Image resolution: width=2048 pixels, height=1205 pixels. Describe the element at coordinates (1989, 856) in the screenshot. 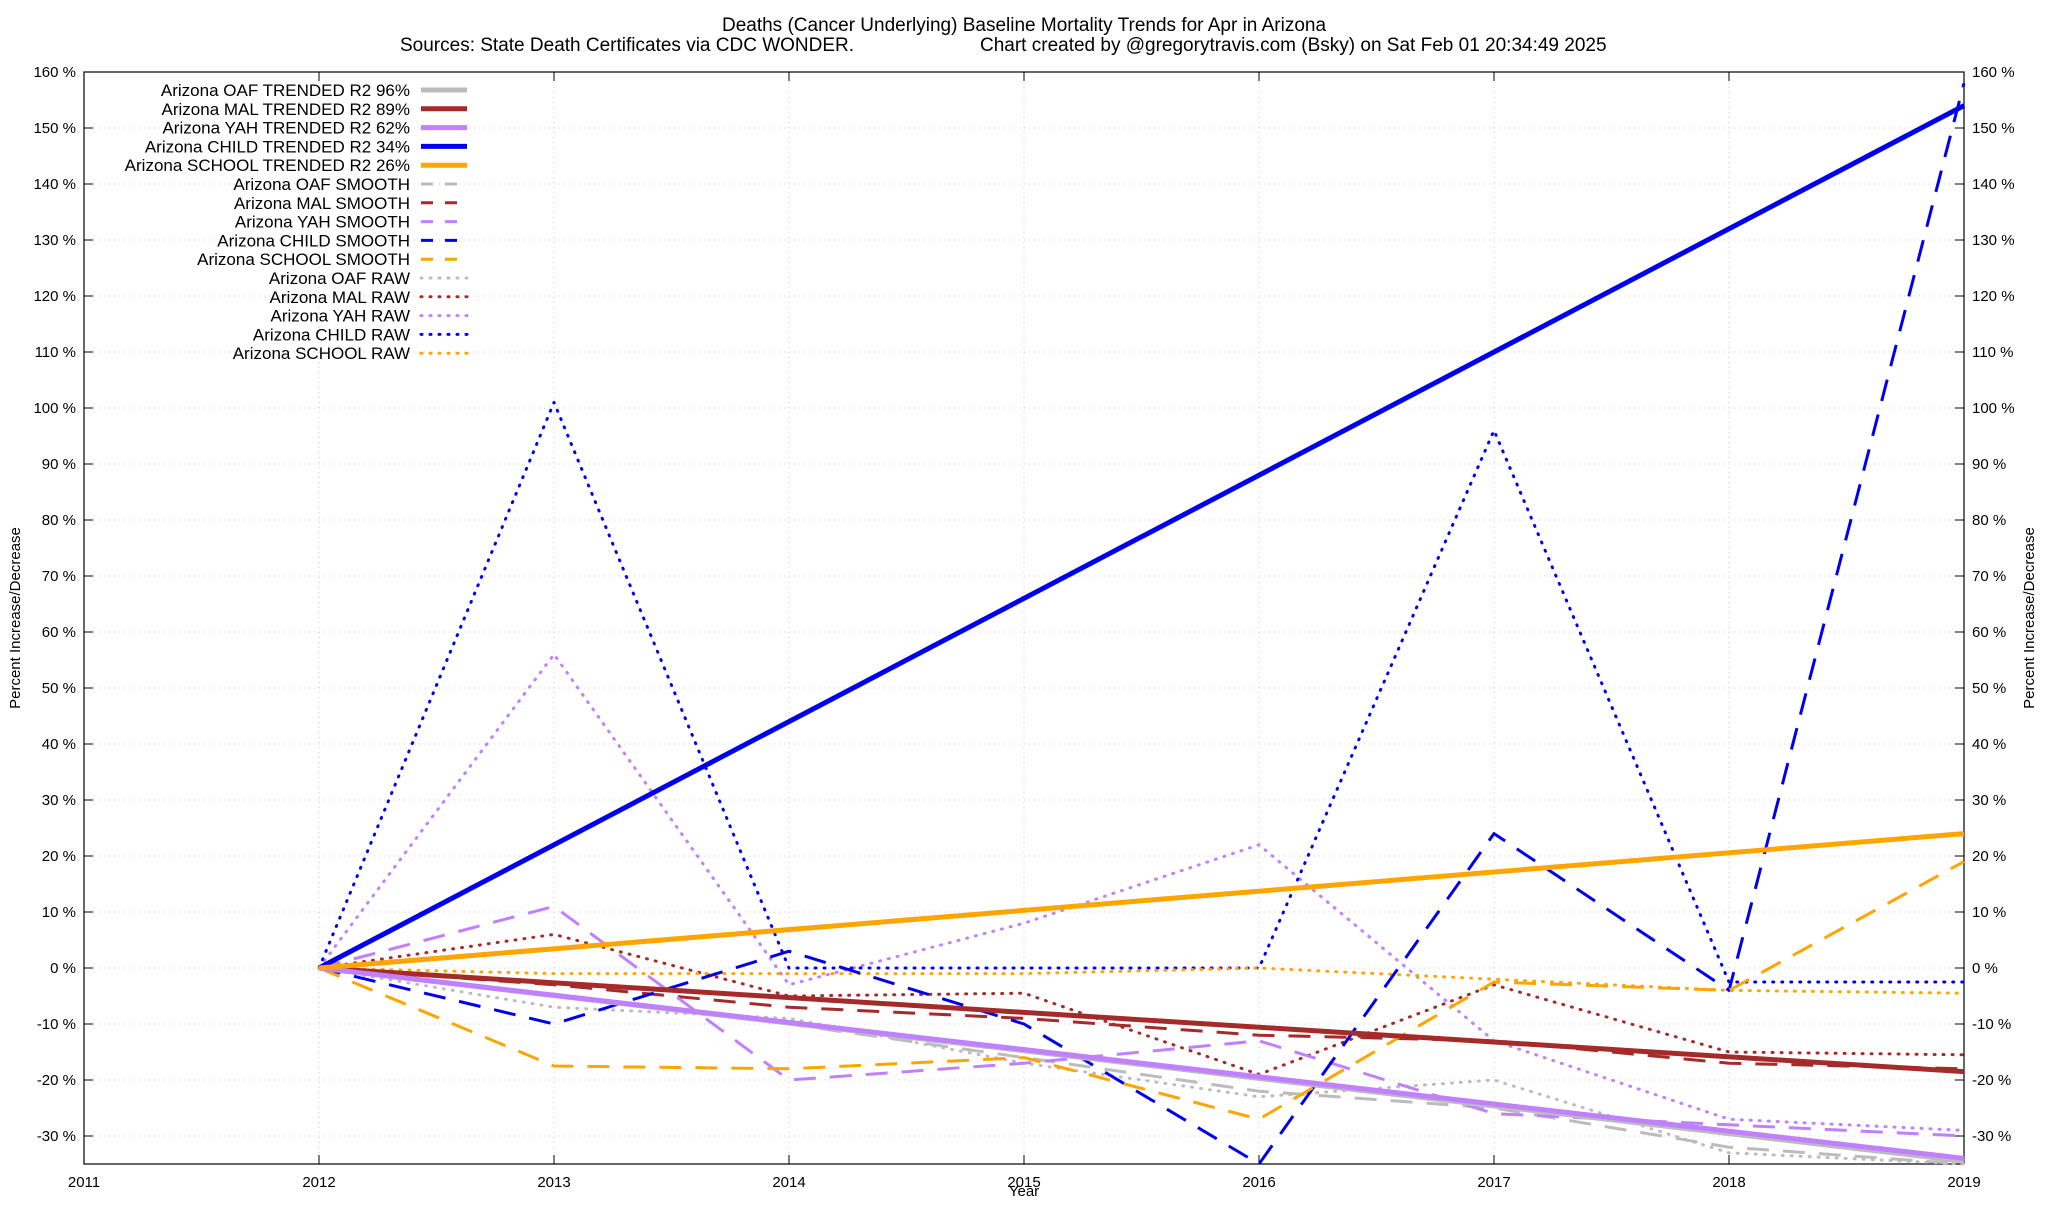

I see `y-tick-label-right: 20 %` at that location.